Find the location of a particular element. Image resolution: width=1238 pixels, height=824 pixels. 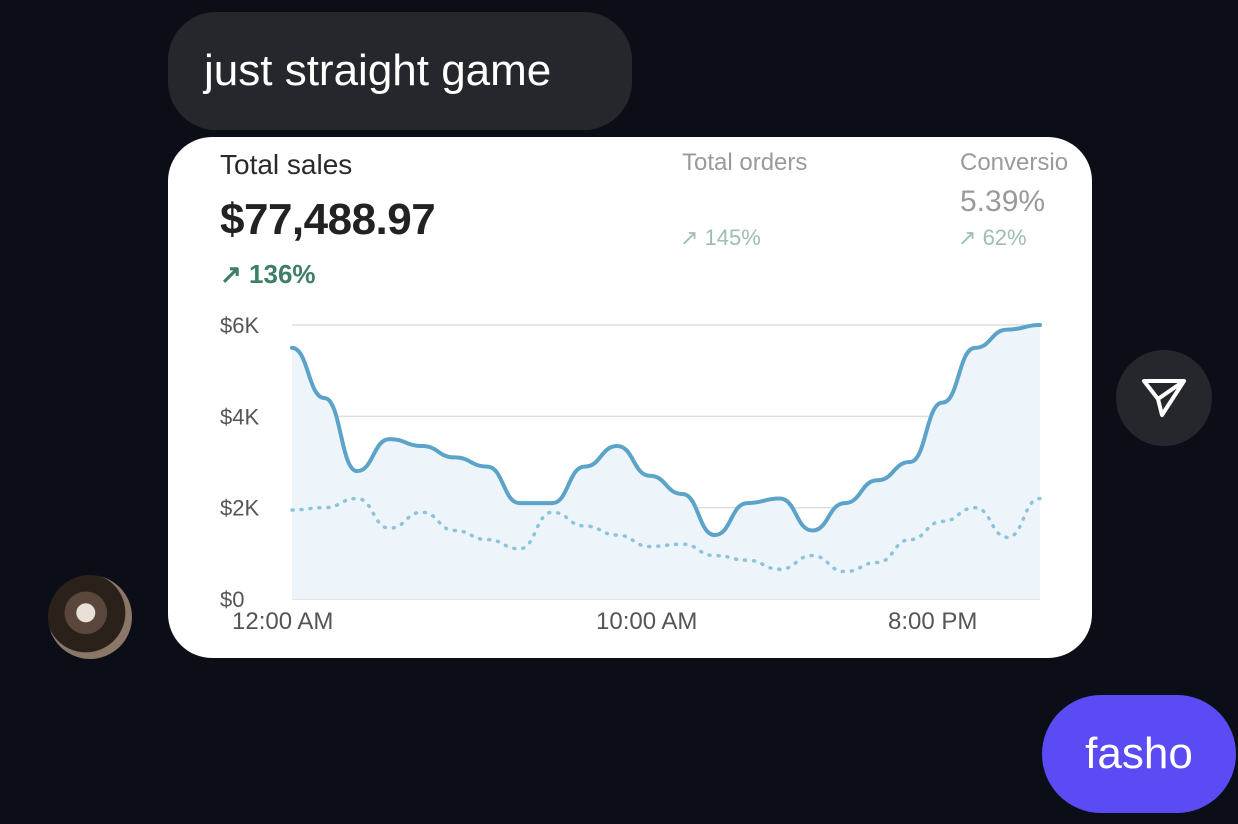

total-orders-label: Total orders is located at coordinates (745, 162).